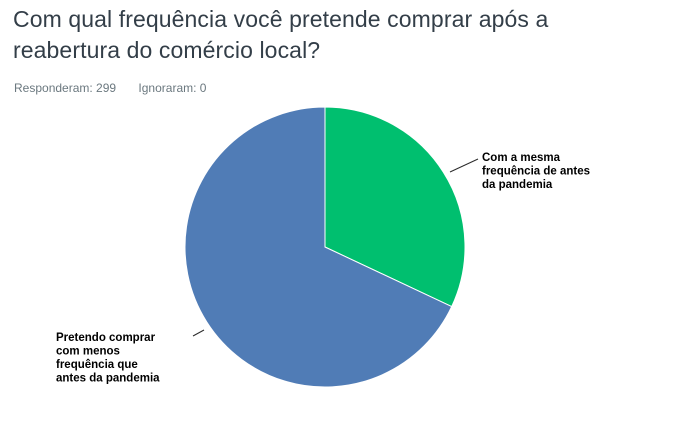  Describe the element at coordinates (108, 379) in the screenshot. I see `slice-label-line: antes da pandemia` at that location.